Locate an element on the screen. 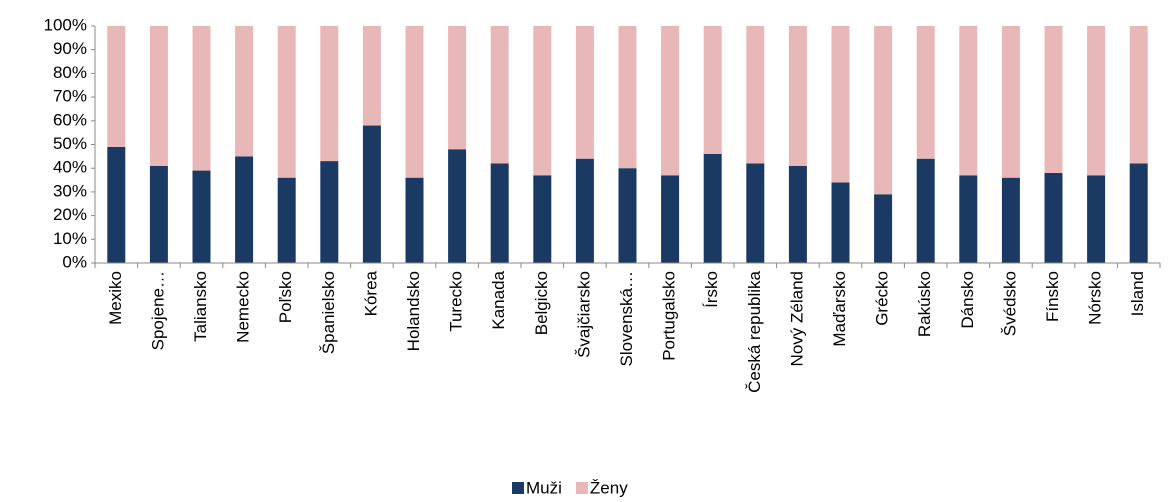  y-tick-label: 80% is located at coordinates (70, 72).